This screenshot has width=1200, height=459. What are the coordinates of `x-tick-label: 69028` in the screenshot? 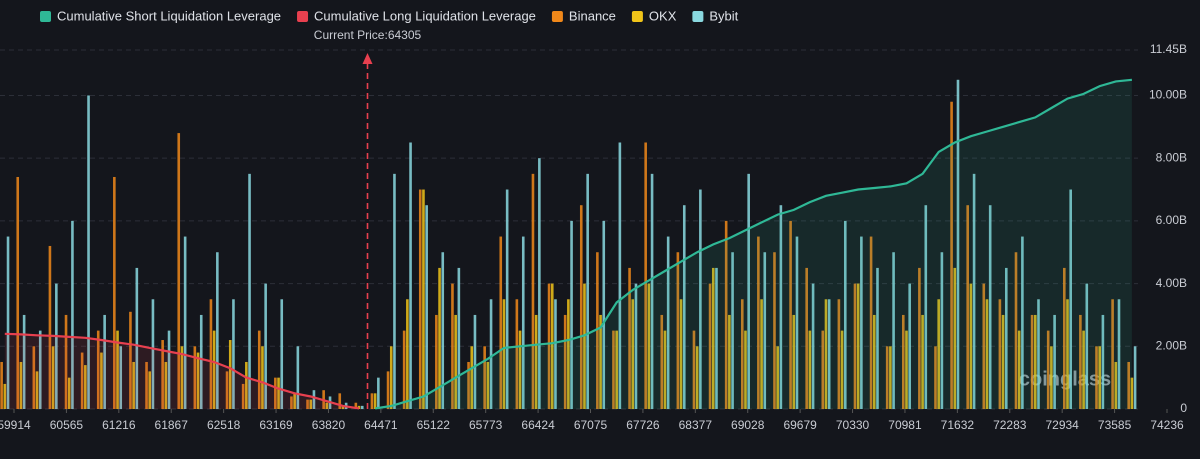 It's located at (748, 425).